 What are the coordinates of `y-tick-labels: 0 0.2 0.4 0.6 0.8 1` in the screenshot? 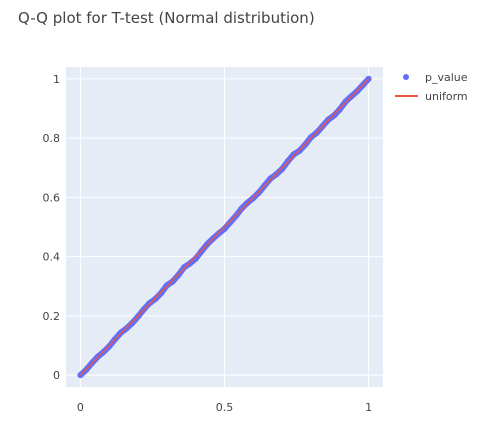 It's located at (52, 227).